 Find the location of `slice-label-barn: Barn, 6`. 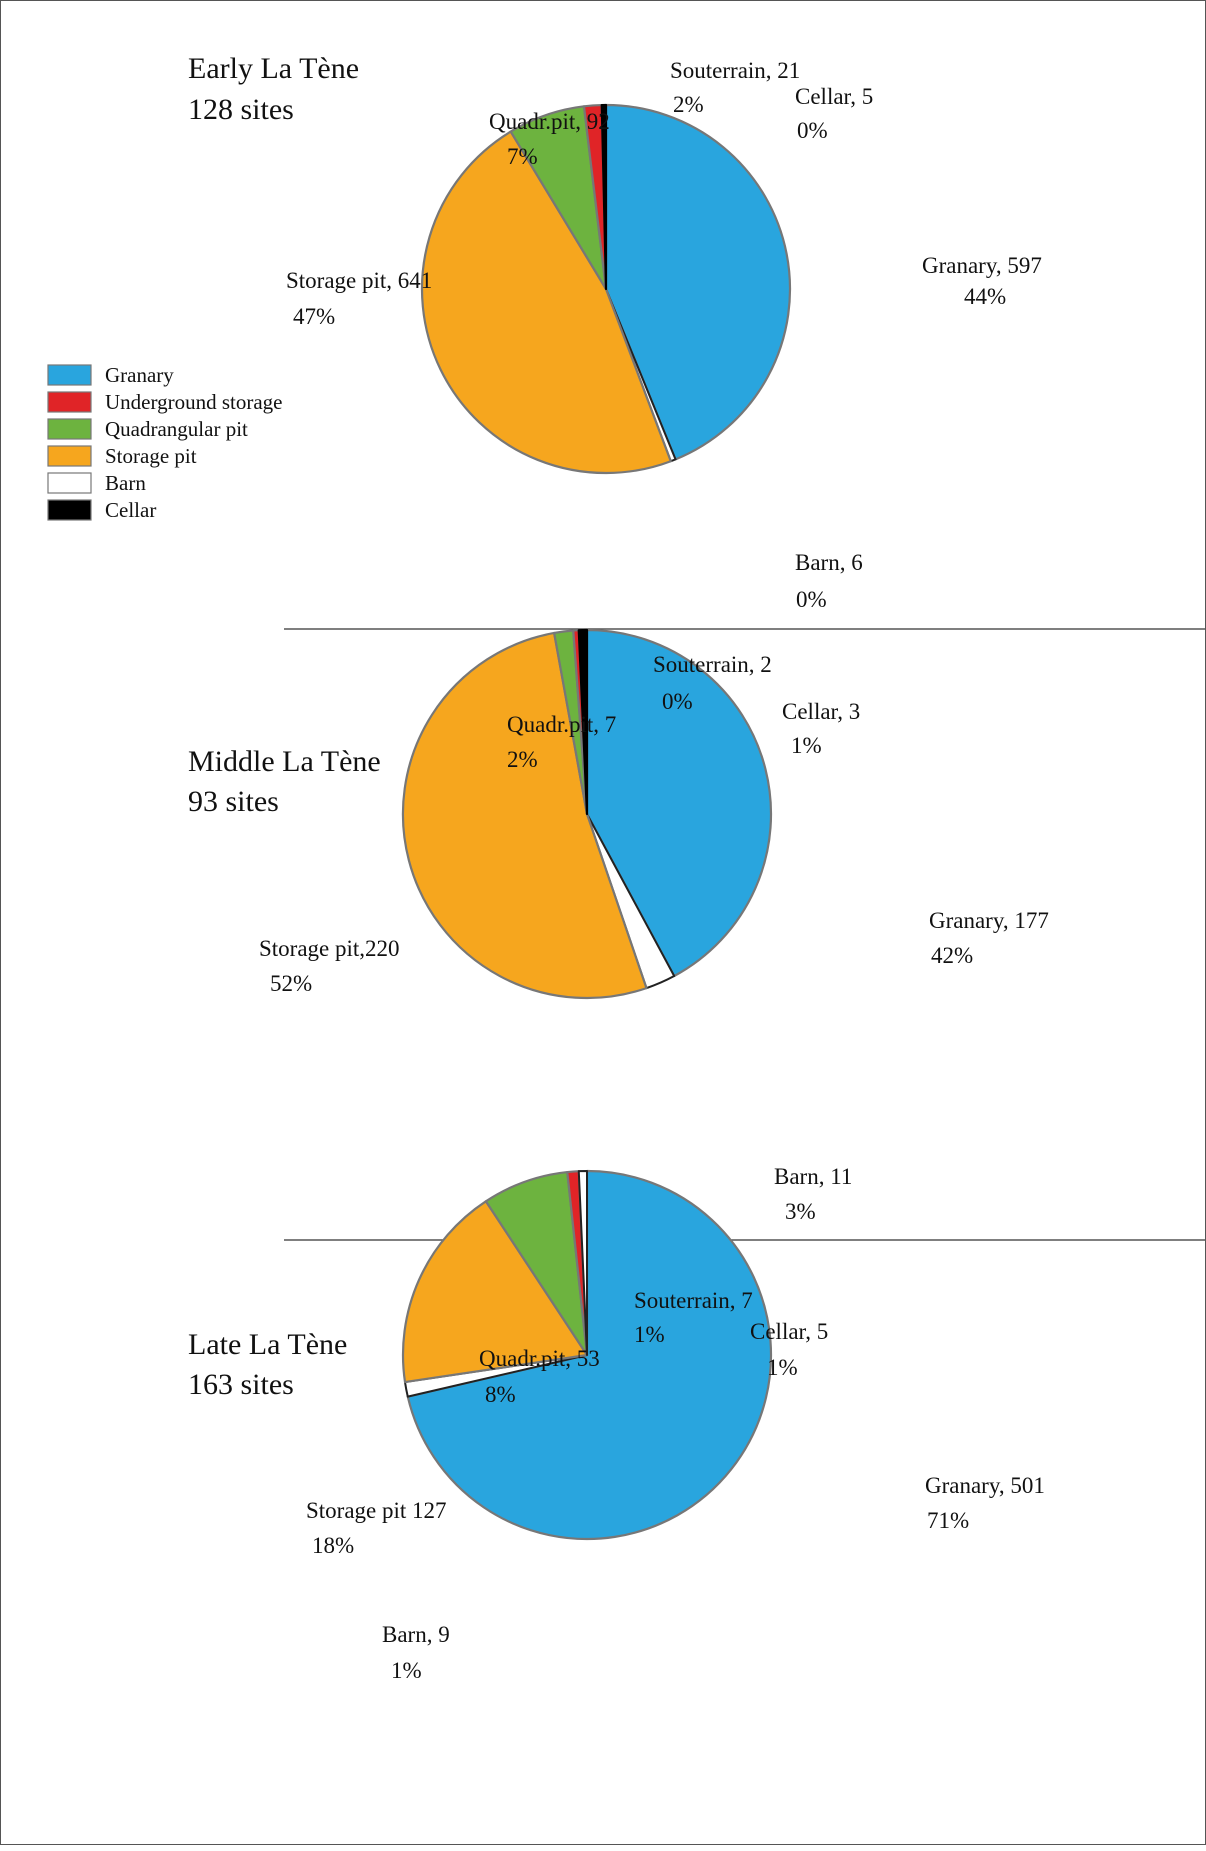

slice-label-barn: Barn, 6 is located at coordinates (829, 562).